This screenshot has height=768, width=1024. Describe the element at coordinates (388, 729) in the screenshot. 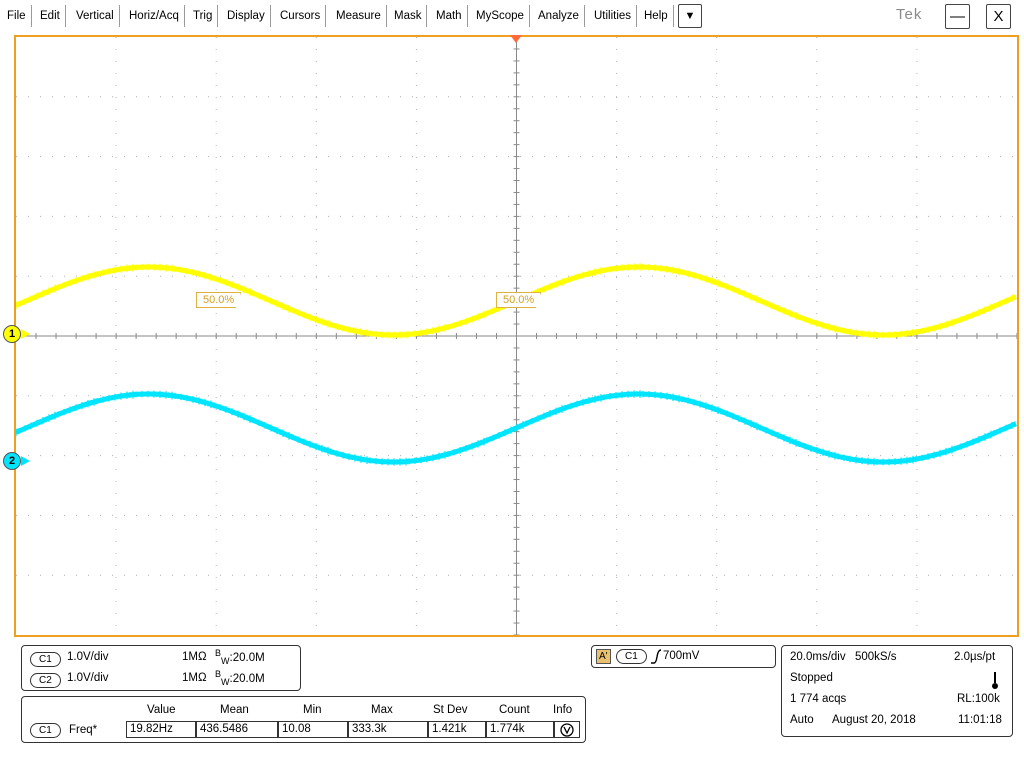

I see `measurement-max: 333.3k` at that location.